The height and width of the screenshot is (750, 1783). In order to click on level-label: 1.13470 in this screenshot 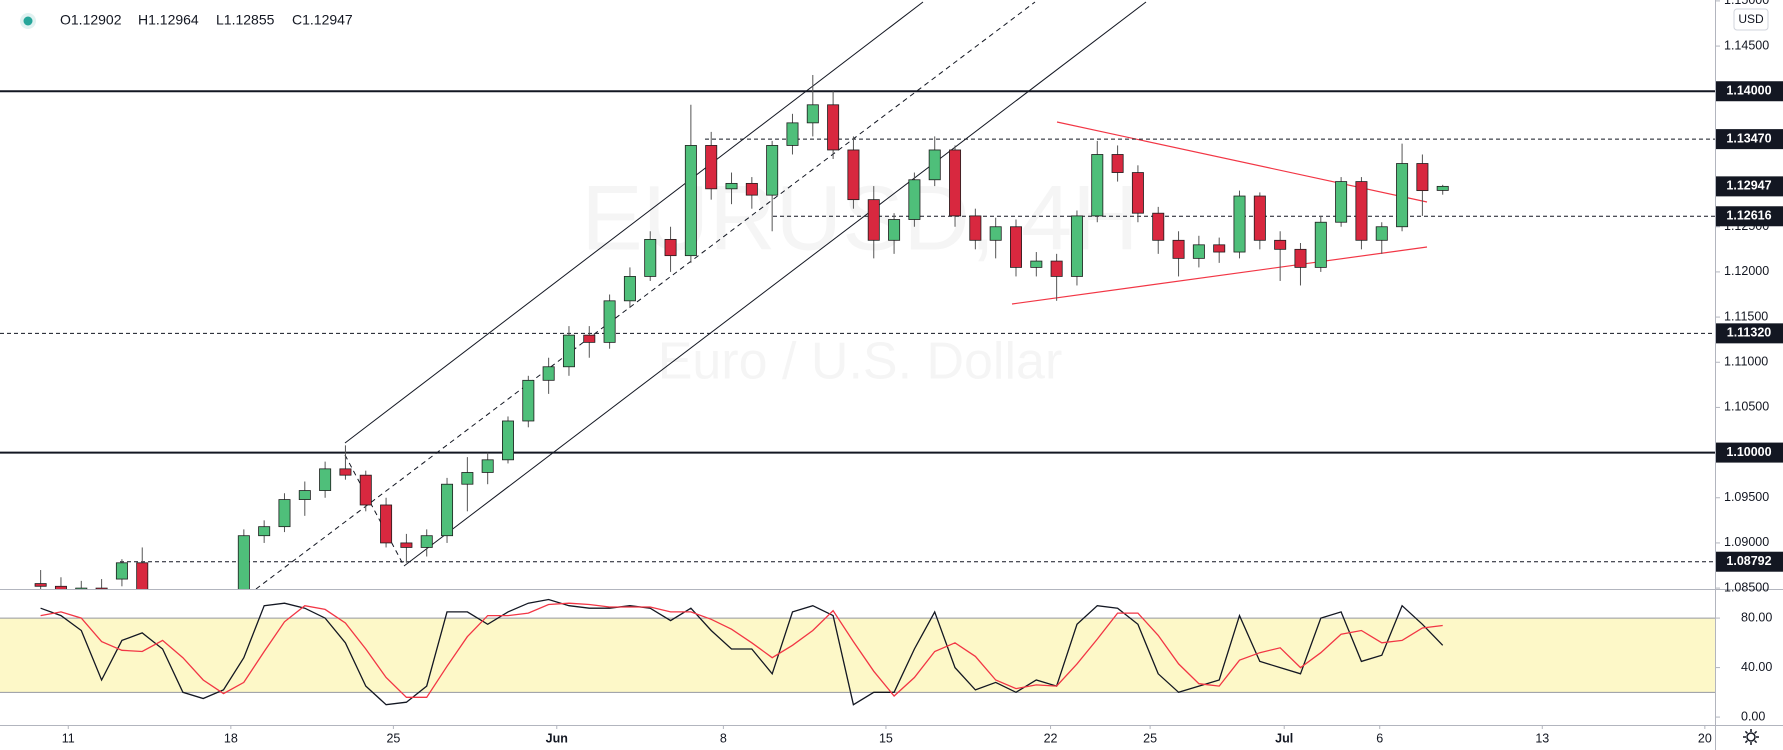, I will do `click(1748, 138)`.